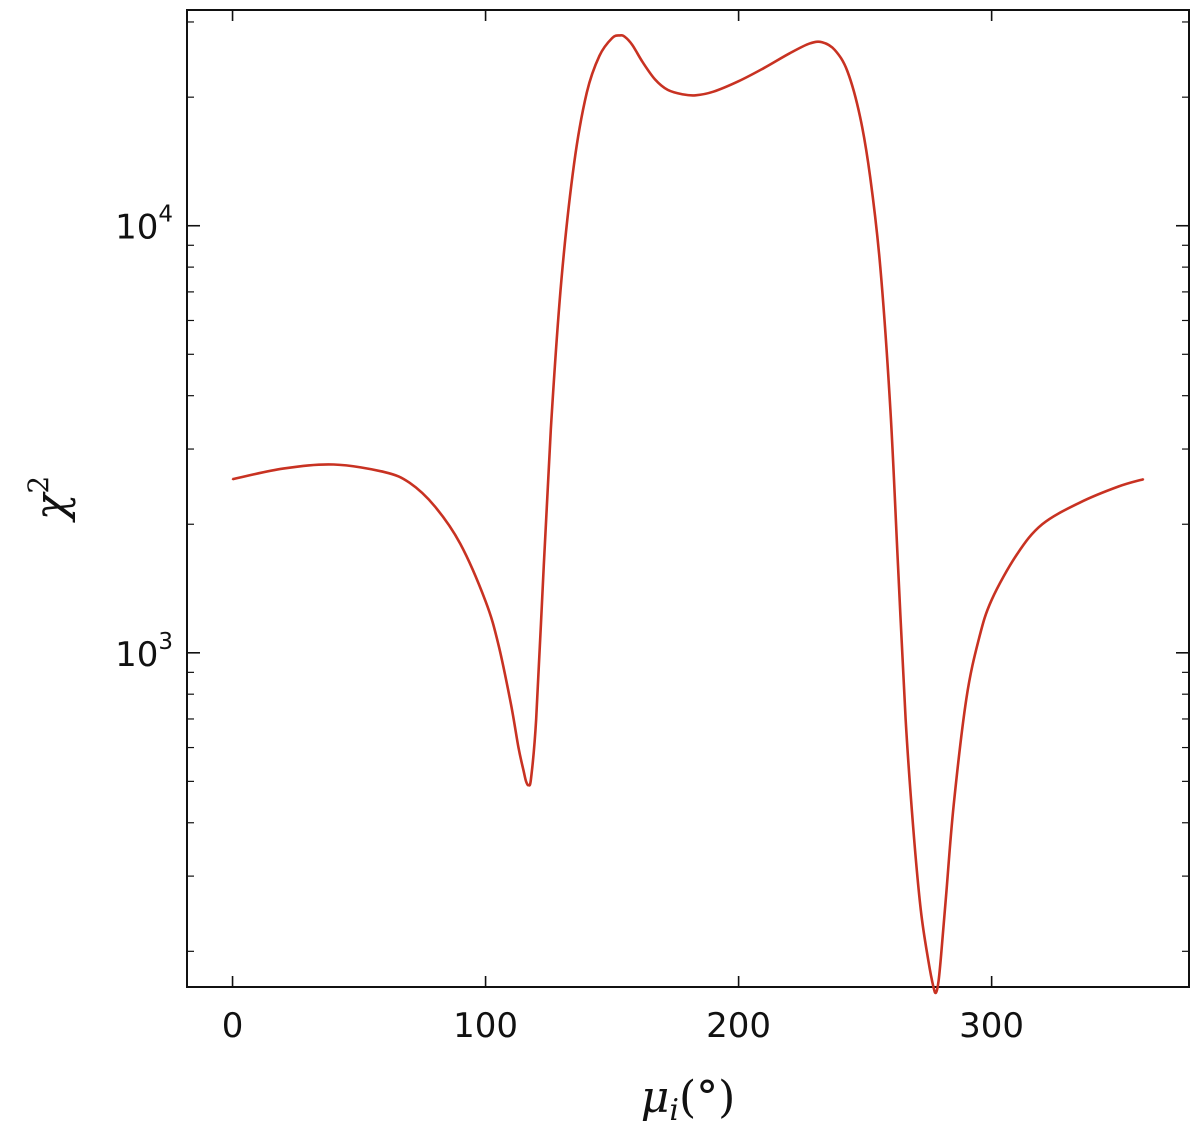 This screenshot has width=1200, height=1130. I want to click on x-tick-label: 100, so click(485, 1026).